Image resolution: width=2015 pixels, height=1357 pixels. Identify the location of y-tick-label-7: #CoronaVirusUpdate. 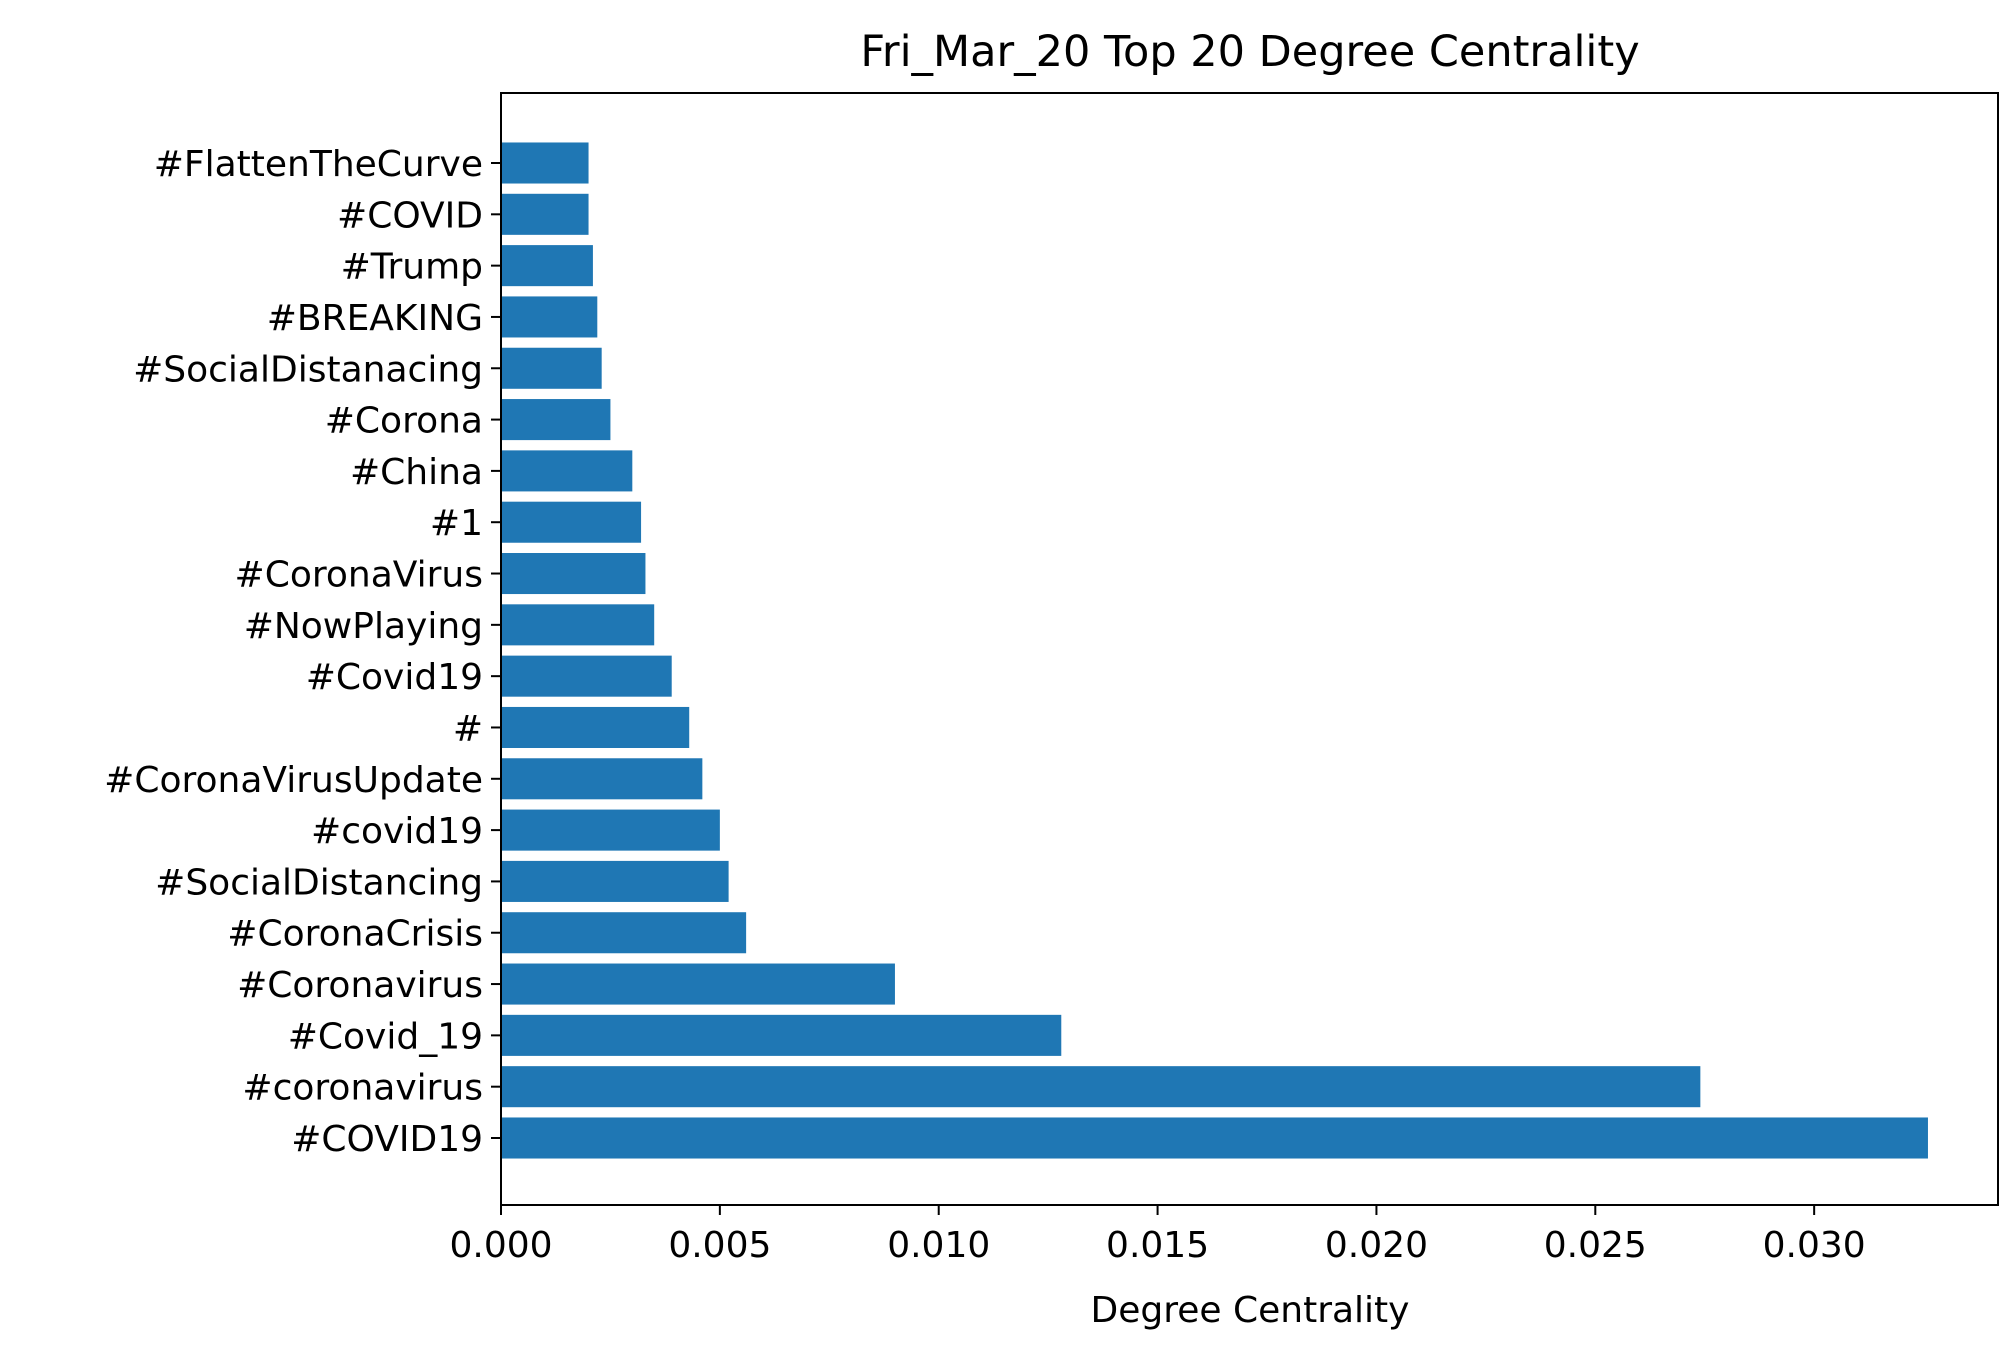
(293, 780).